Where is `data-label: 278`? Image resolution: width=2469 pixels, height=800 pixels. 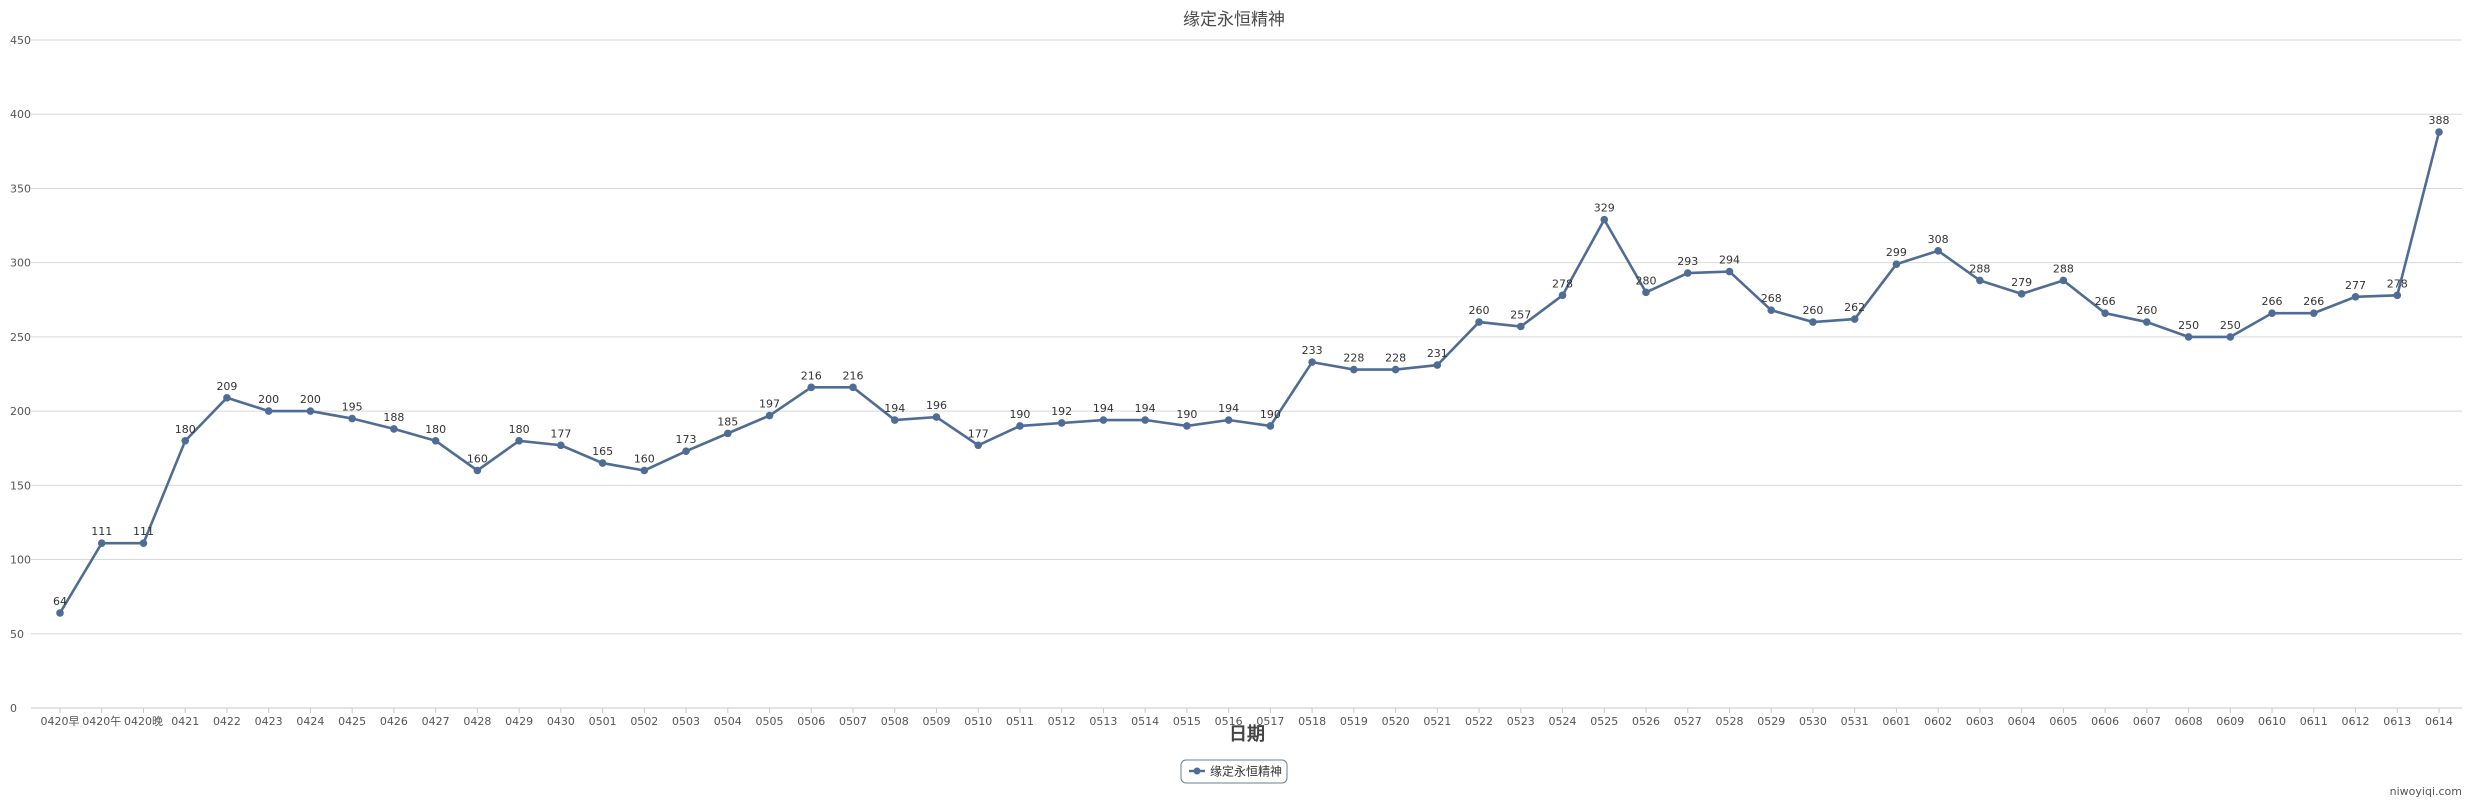 data-label: 278 is located at coordinates (2397, 283).